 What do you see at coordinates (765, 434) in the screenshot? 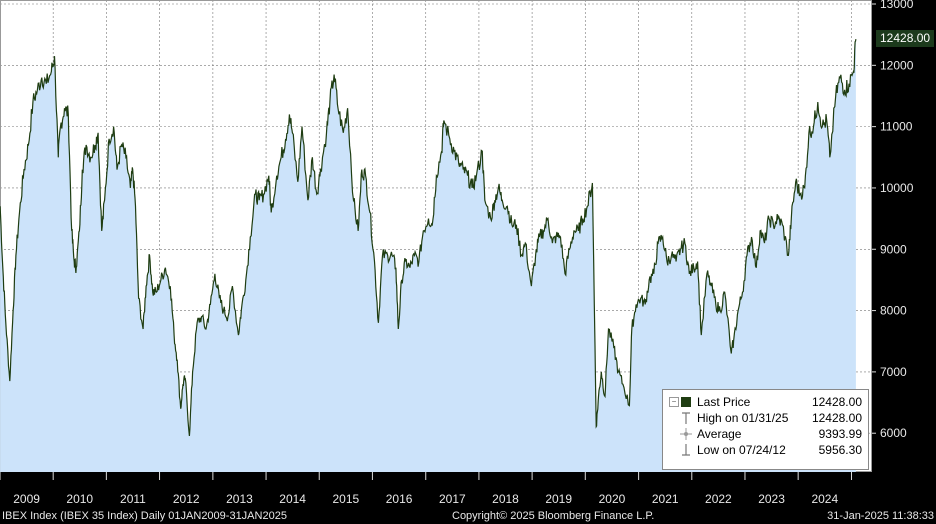
I see `legend-row-average: Average 9393.99` at bounding box center [765, 434].